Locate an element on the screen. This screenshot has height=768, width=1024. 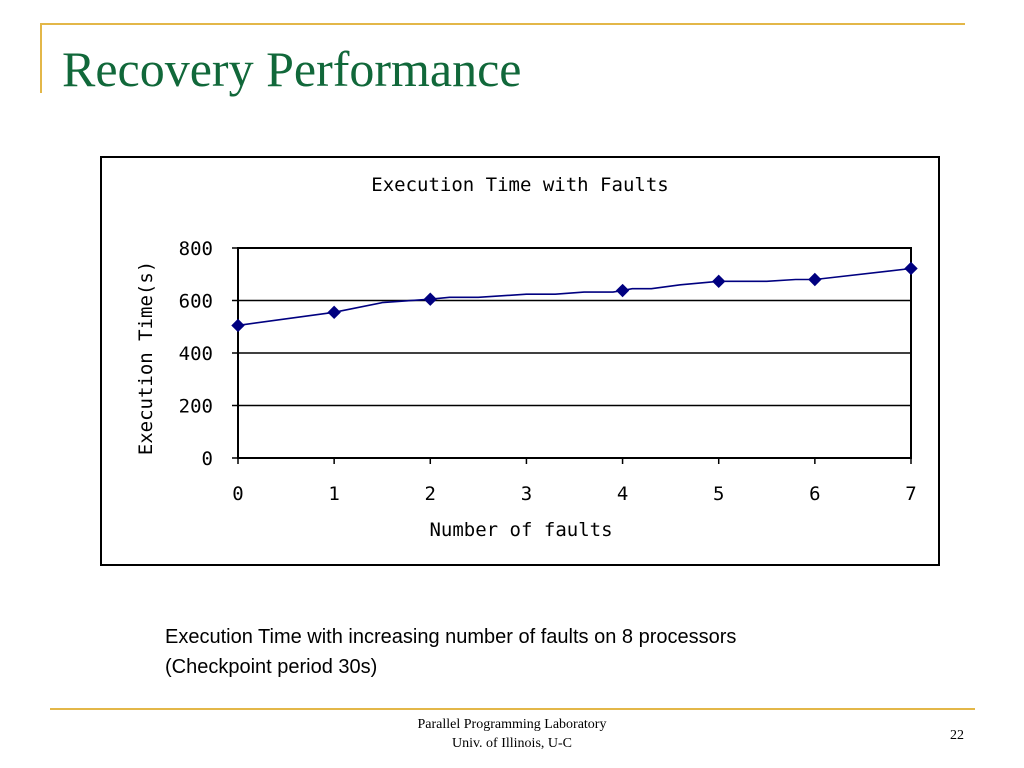
x-tick-label: 1 is located at coordinates (333, 494).